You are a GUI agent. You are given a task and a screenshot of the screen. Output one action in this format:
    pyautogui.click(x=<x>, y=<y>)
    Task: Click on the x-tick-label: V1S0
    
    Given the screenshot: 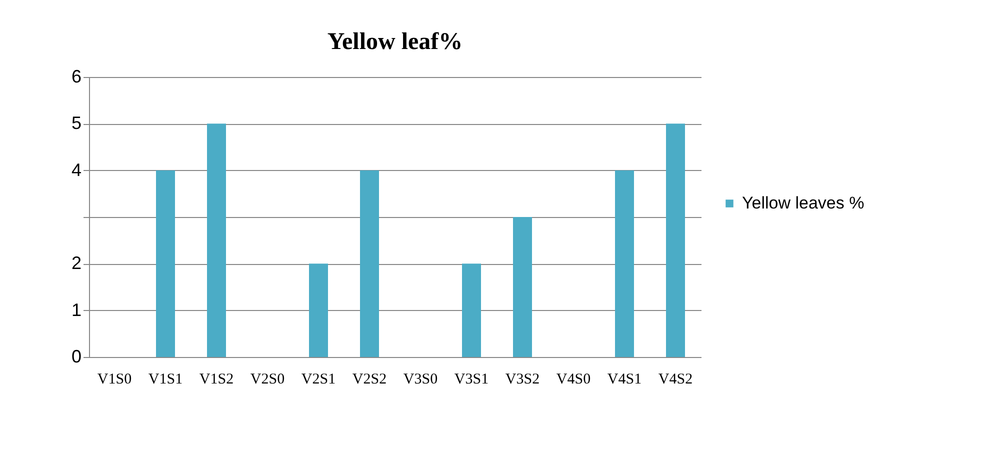 What is the action you would take?
    pyautogui.click(x=114, y=380)
    